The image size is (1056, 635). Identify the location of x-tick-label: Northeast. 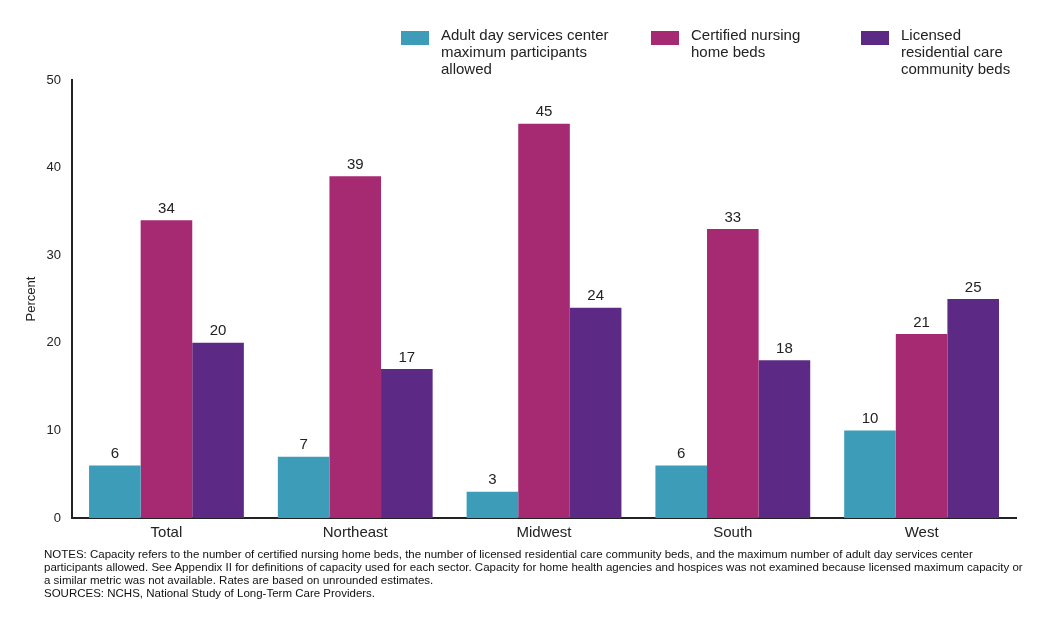
(355, 532).